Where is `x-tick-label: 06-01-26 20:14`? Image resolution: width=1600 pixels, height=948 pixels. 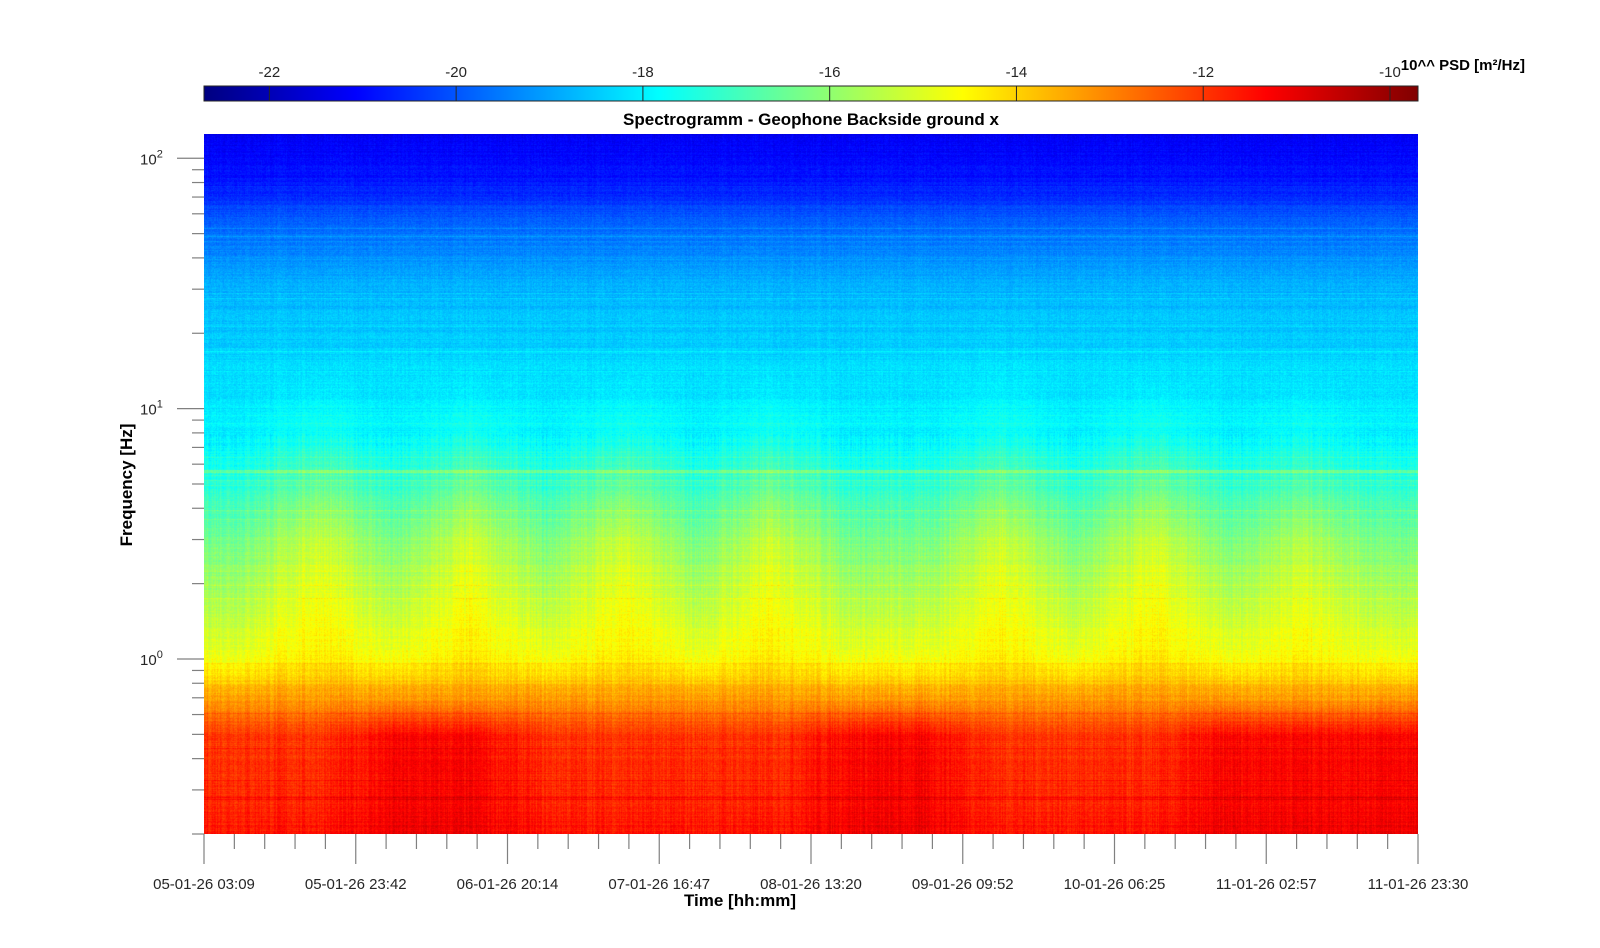
x-tick-label: 06-01-26 20:14 is located at coordinates (508, 884).